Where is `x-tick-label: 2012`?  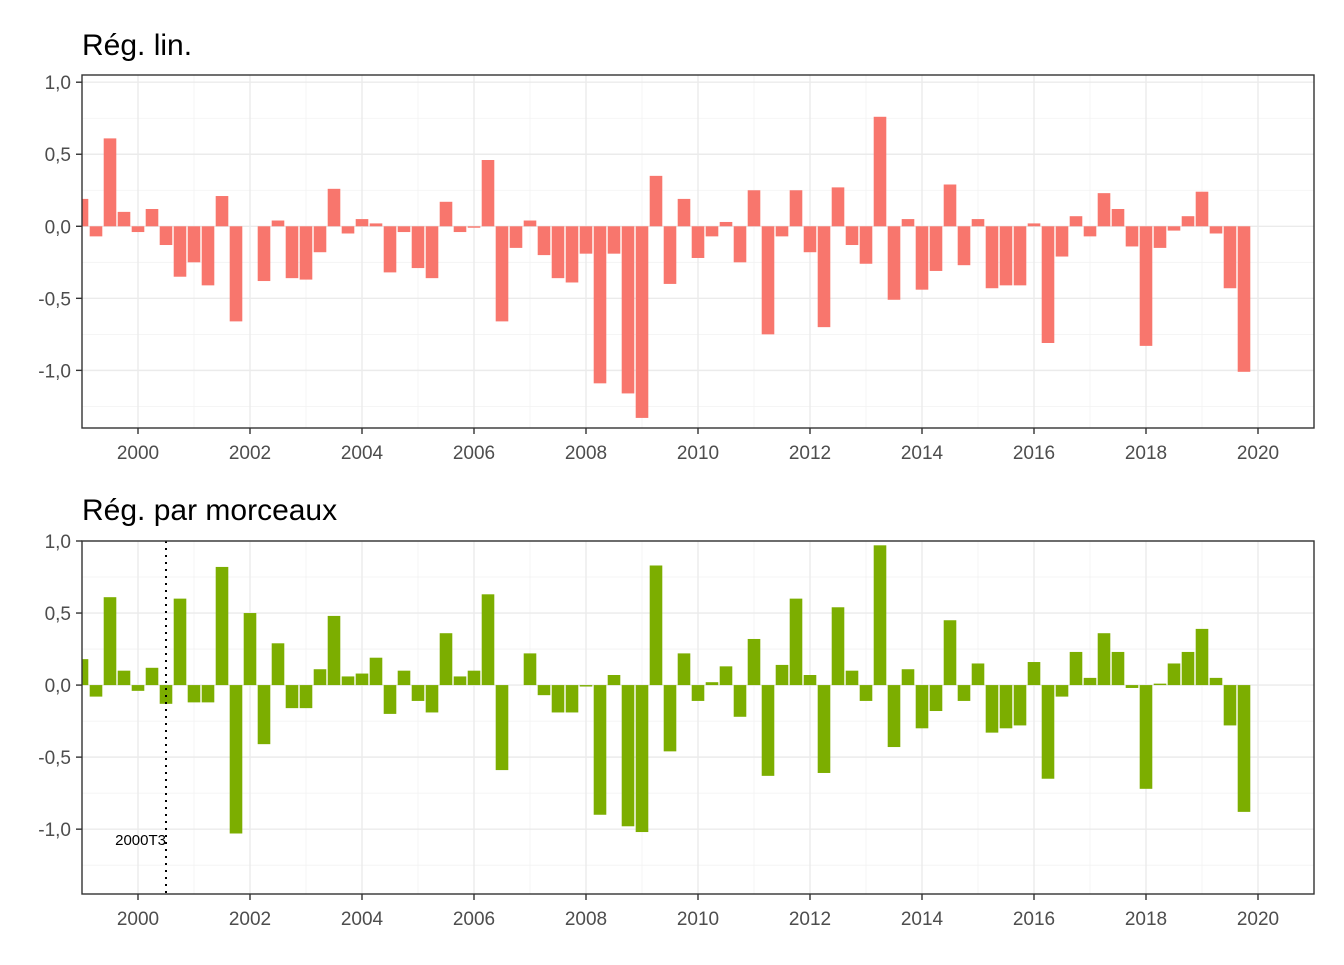
x-tick-label: 2012 is located at coordinates (810, 453).